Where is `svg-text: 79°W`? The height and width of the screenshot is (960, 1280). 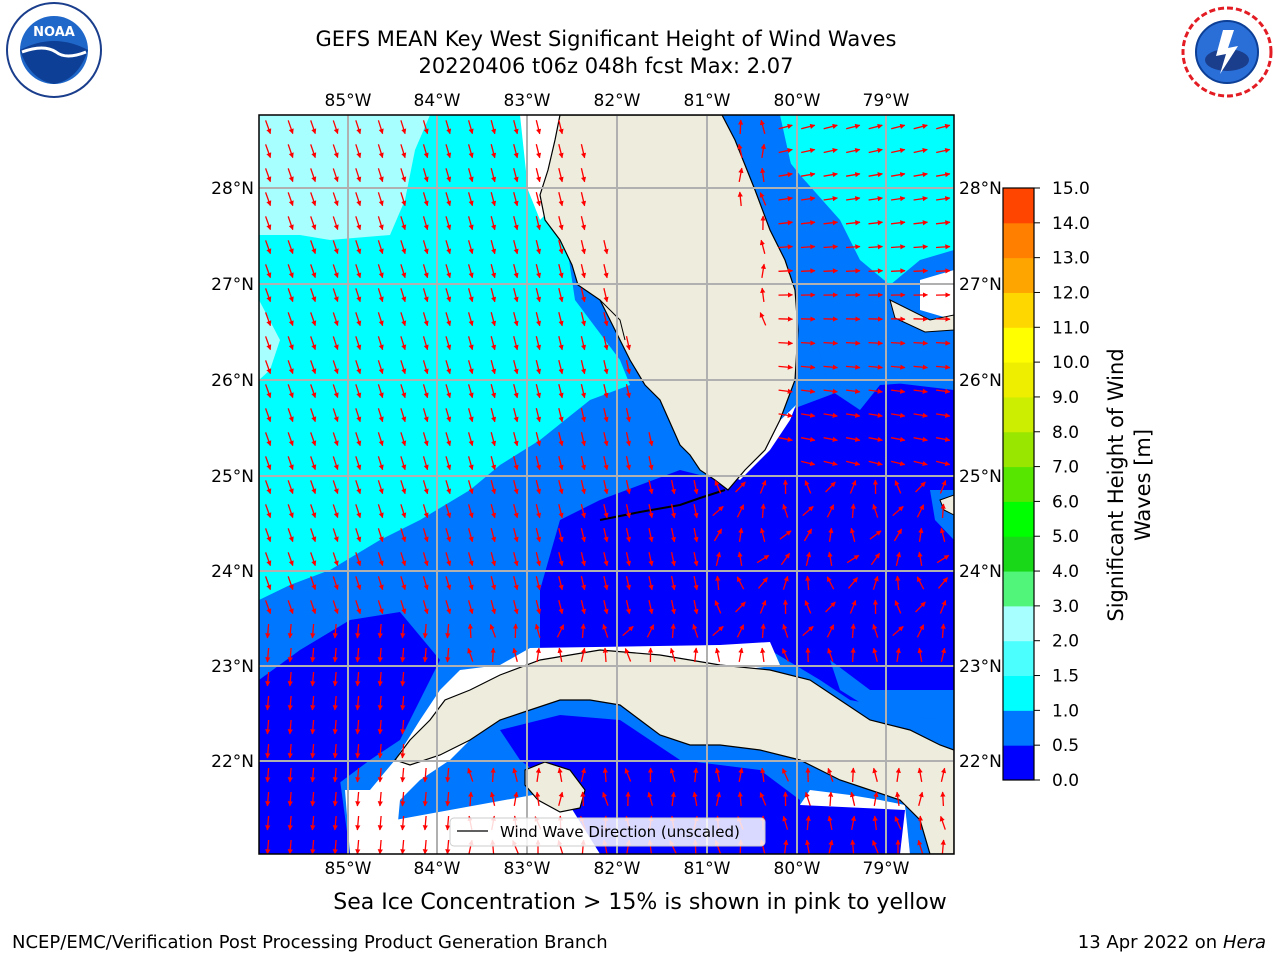 svg-text: 79°W is located at coordinates (886, 101).